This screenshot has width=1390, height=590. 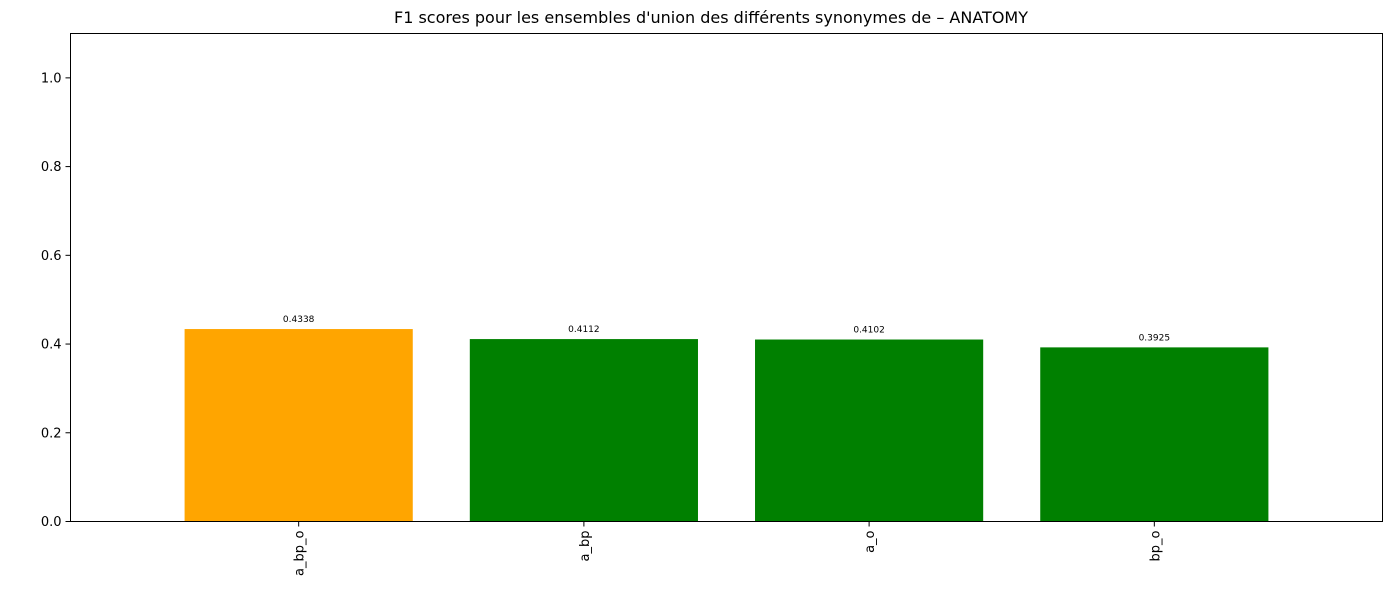 I want to click on bar-a_bp_o, so click(x=298, y=425).